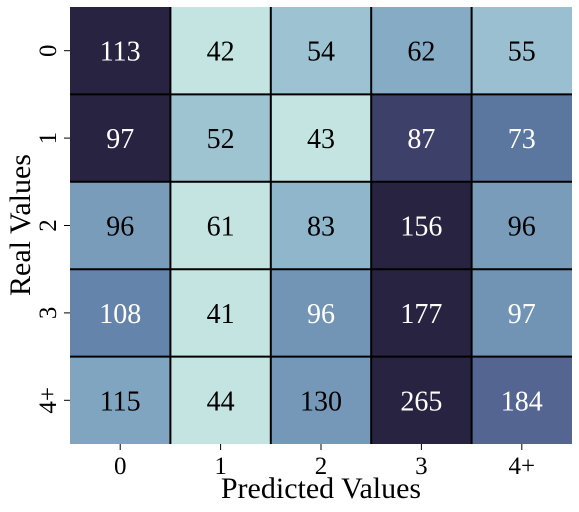 The image size is (579, 512). I want to click on cell-value-label: 115, so click(120, 401).